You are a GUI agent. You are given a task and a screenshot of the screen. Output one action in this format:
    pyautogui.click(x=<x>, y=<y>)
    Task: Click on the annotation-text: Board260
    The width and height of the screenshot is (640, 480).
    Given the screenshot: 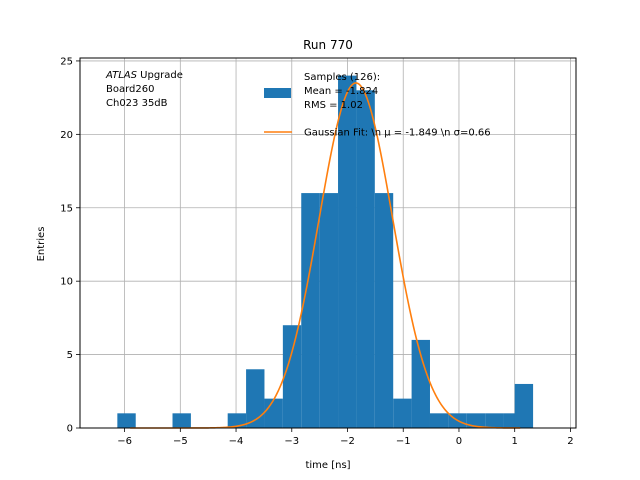 What is the action you would take?
    pyautogui.click(x=130, y=89)
    